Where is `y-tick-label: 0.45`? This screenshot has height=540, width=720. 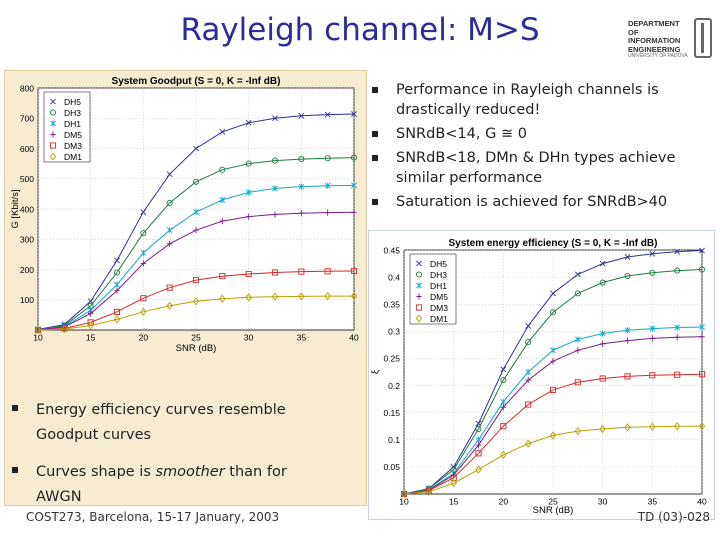 y-tick-label: 0.45 is located at coordinates (391, 250).